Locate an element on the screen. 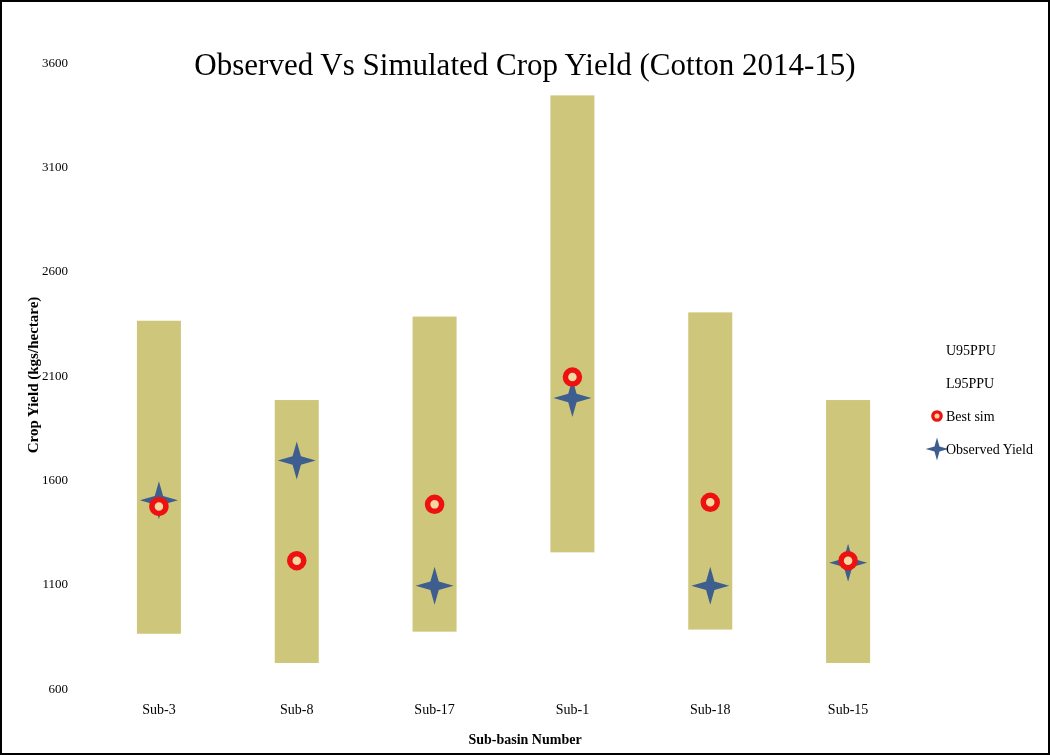 This screenshot has width=1050, height=755. x-axis-title: Sub-basin Number is located at coordinates (525, 739).